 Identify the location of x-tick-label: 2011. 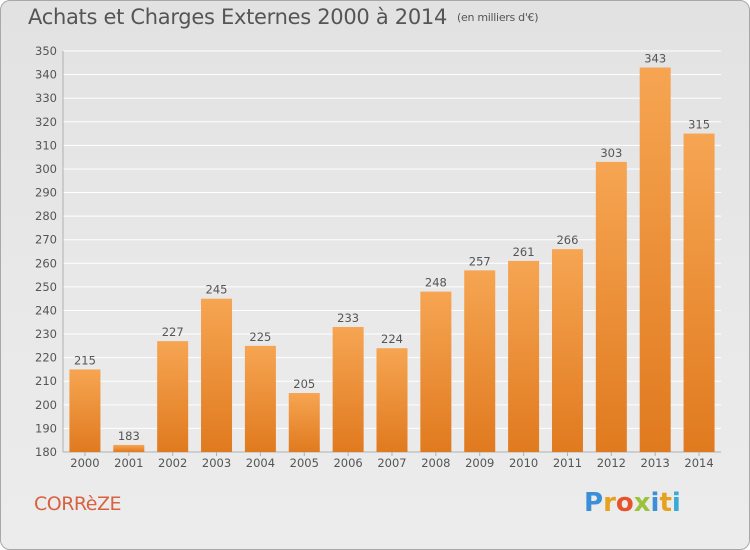
(567, 463).